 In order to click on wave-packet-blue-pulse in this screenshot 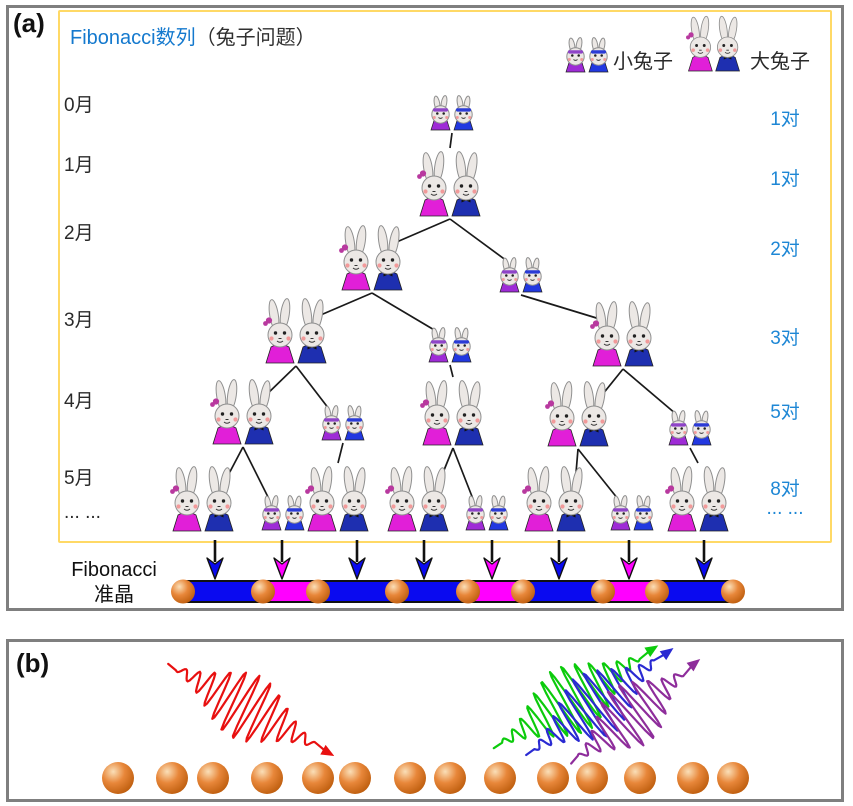, I will do `click(596, 704)`.